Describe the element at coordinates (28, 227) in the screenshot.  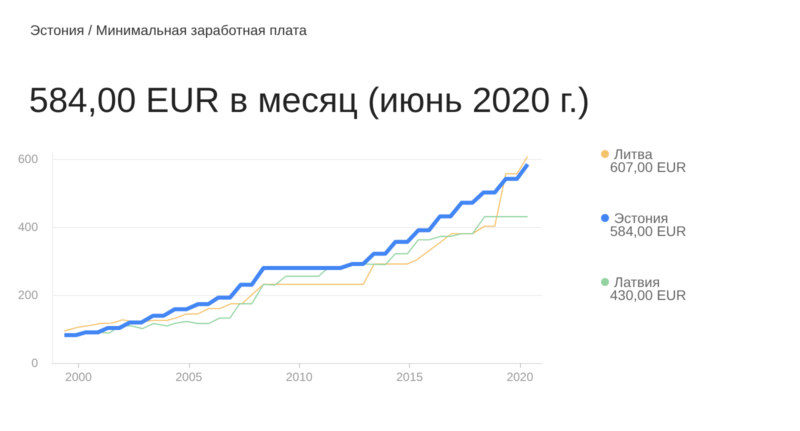
I see `y-tick-label: 400` at that location.